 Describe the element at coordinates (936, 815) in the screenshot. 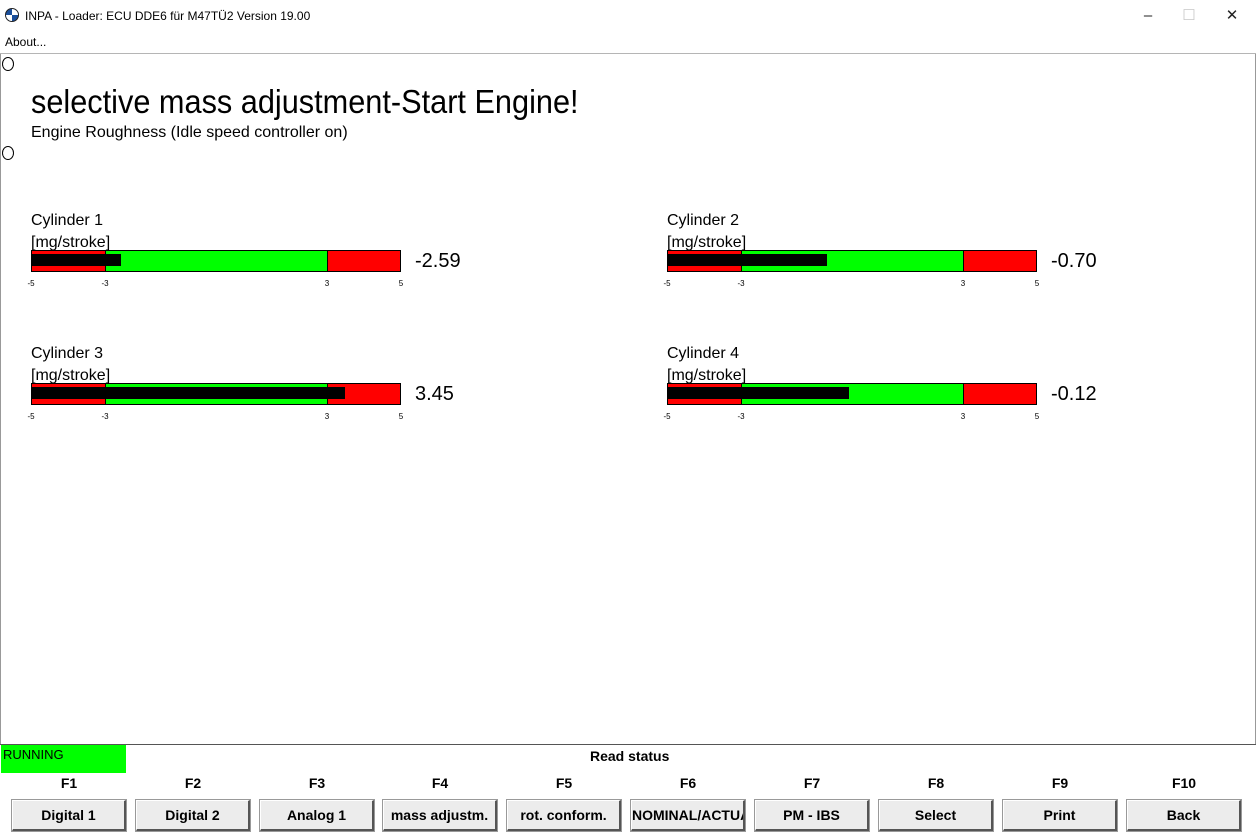

I see `function-button-f8: Select` at that location.